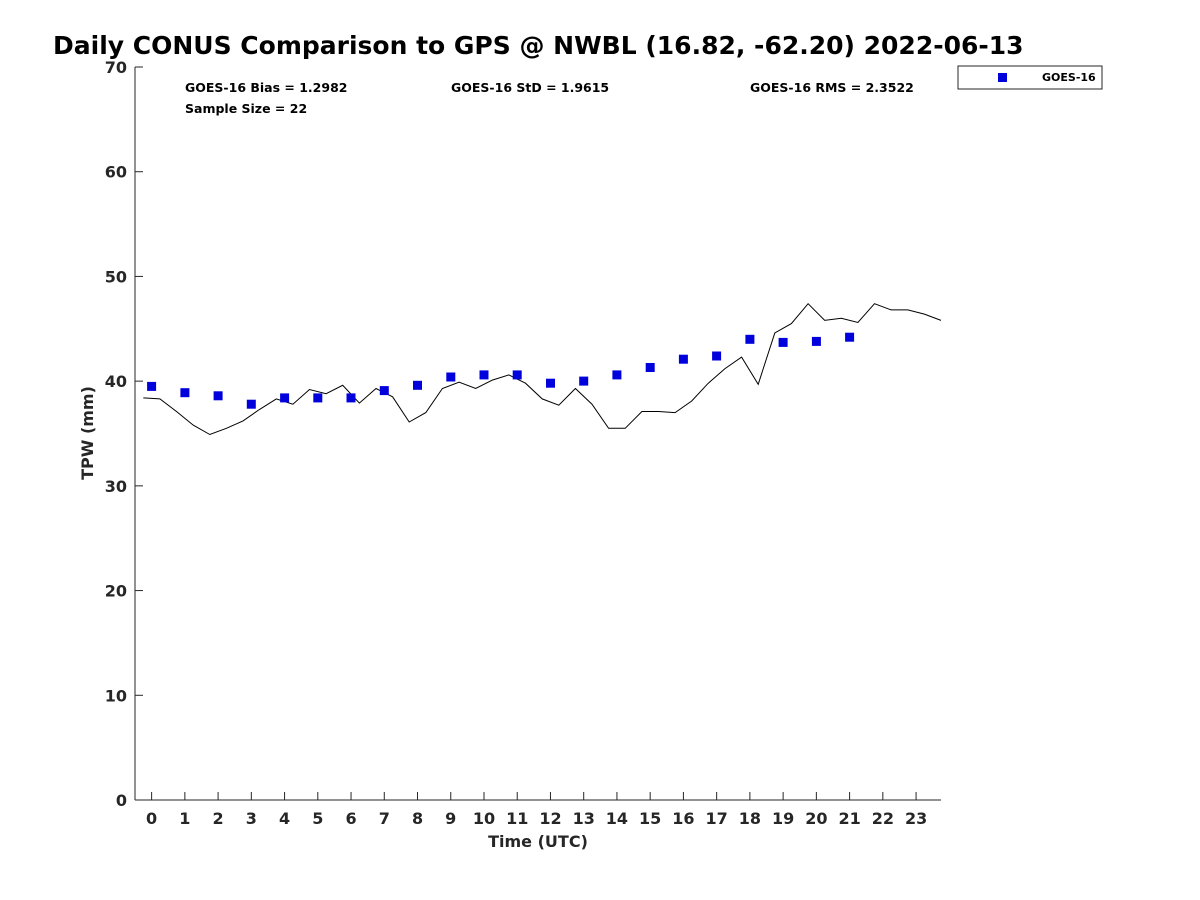 This screenshot has height=900, width=1200. What do you see at coordinates (750, 818) in the screenshot?
I see `x-tick-label: 18` at bounding box center [750, 818].